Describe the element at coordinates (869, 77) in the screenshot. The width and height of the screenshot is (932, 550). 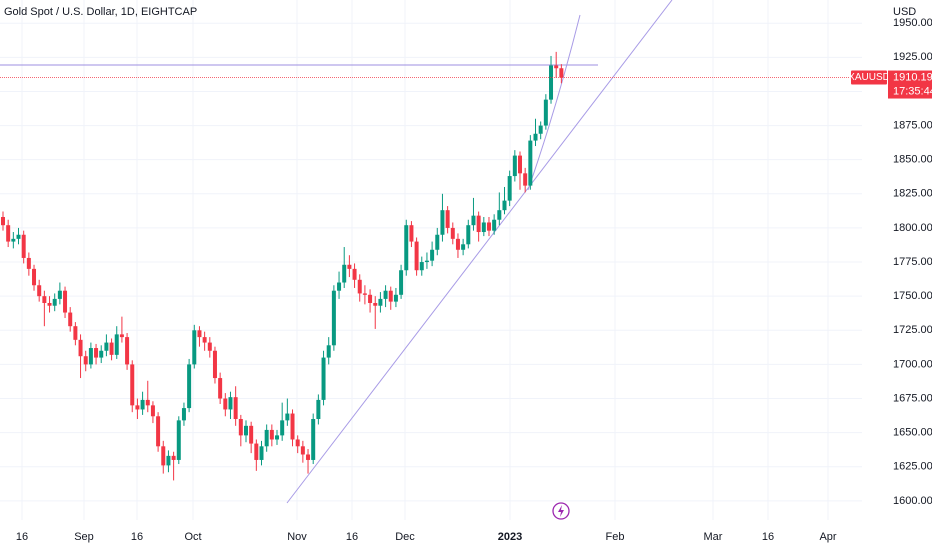
I see `symbol-label: XAUUSD` at that location.